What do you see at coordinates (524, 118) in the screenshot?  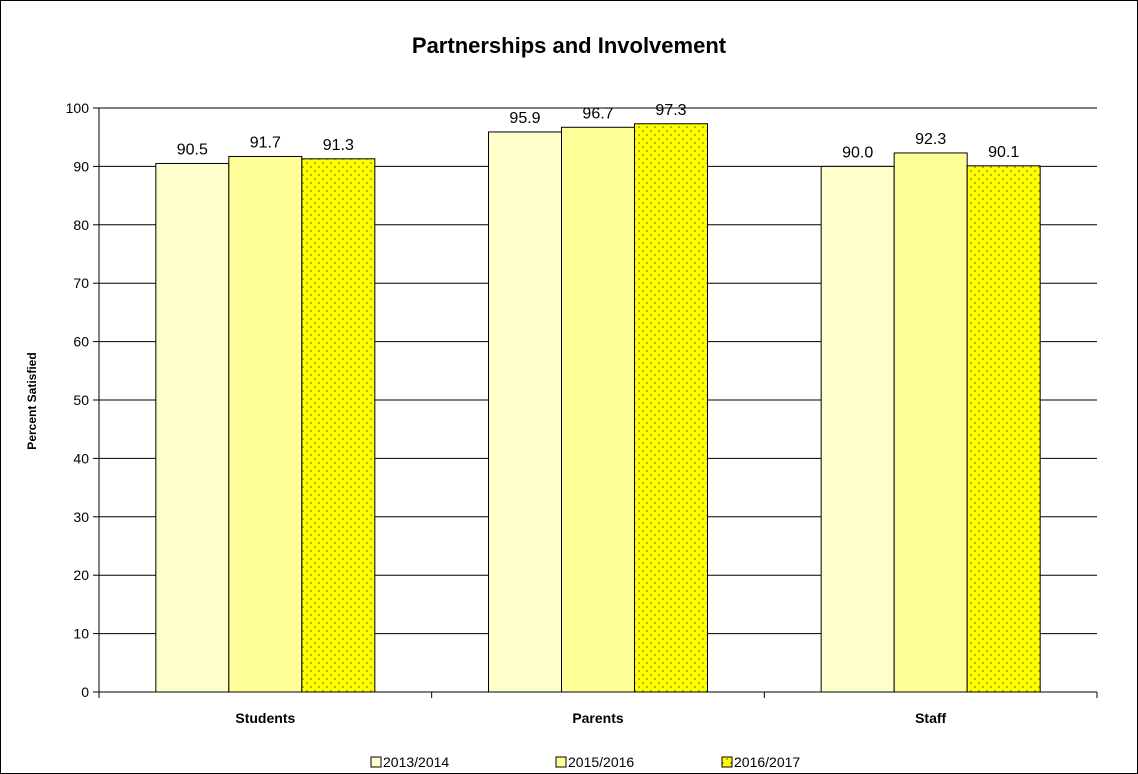 I see `data-label: 95.9` at bounding box center [524, 118].